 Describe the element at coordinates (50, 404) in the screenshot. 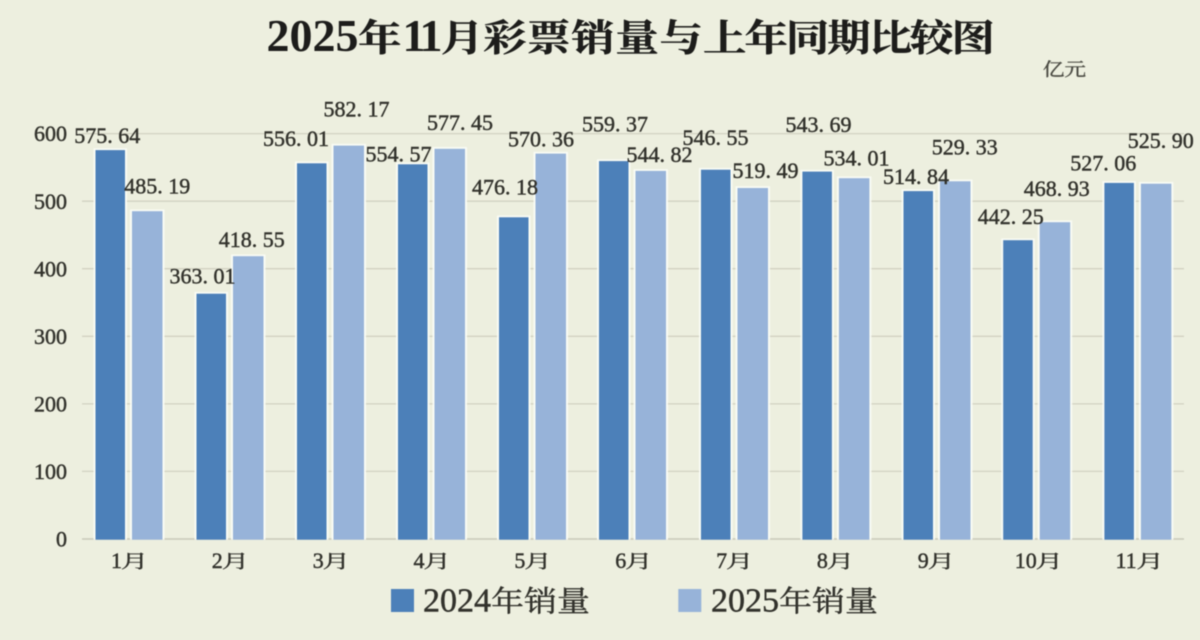

I see `svg-text: 200` at that location.